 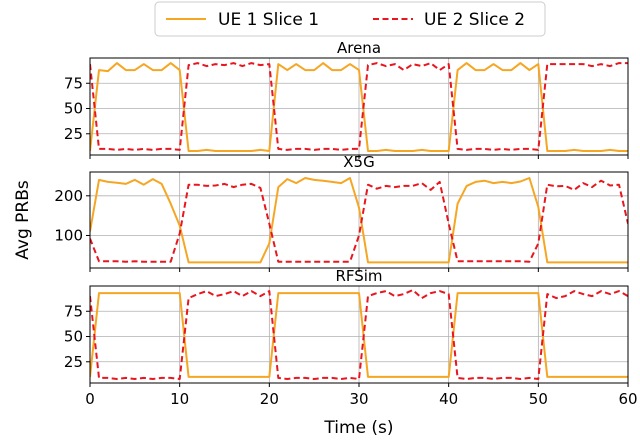 I want to click on x-tick-label: 30, so click(x=358, y=399).